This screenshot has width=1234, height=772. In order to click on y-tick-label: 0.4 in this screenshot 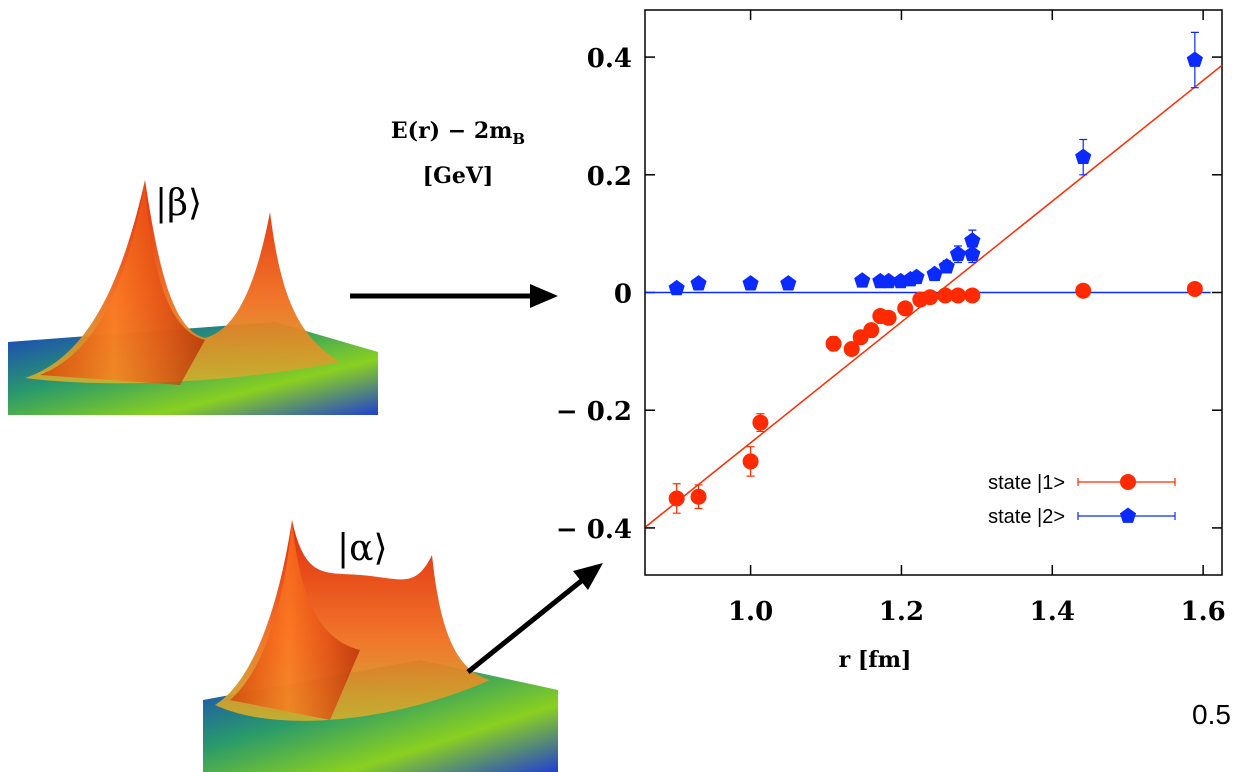, I will do `click(609, 59)`.